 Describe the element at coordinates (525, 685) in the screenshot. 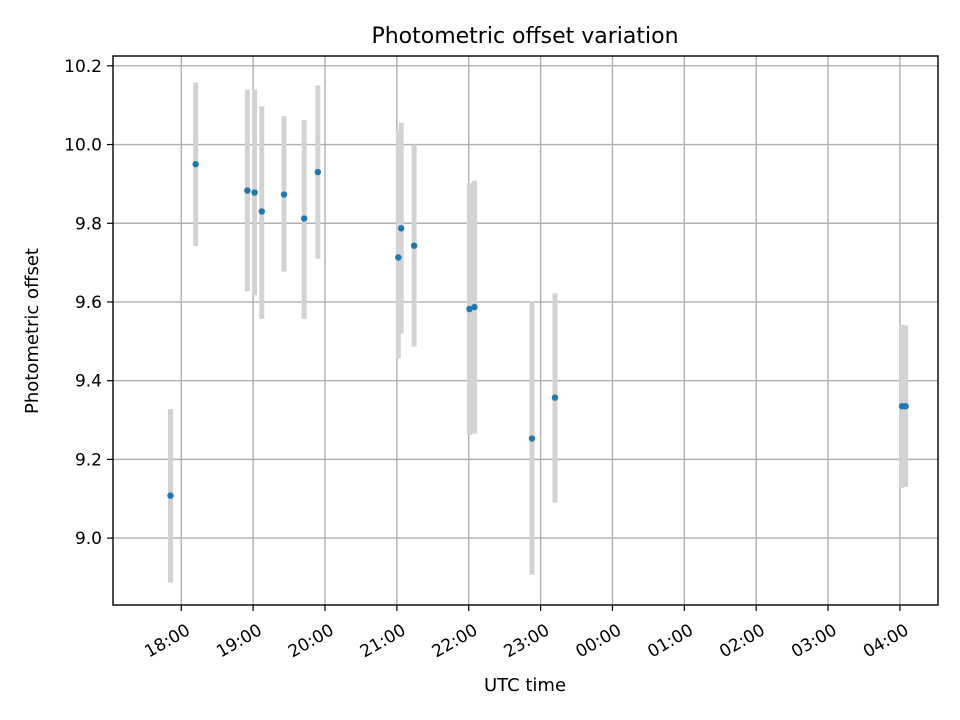

I see `x-axis-label: UTC time` at that location.